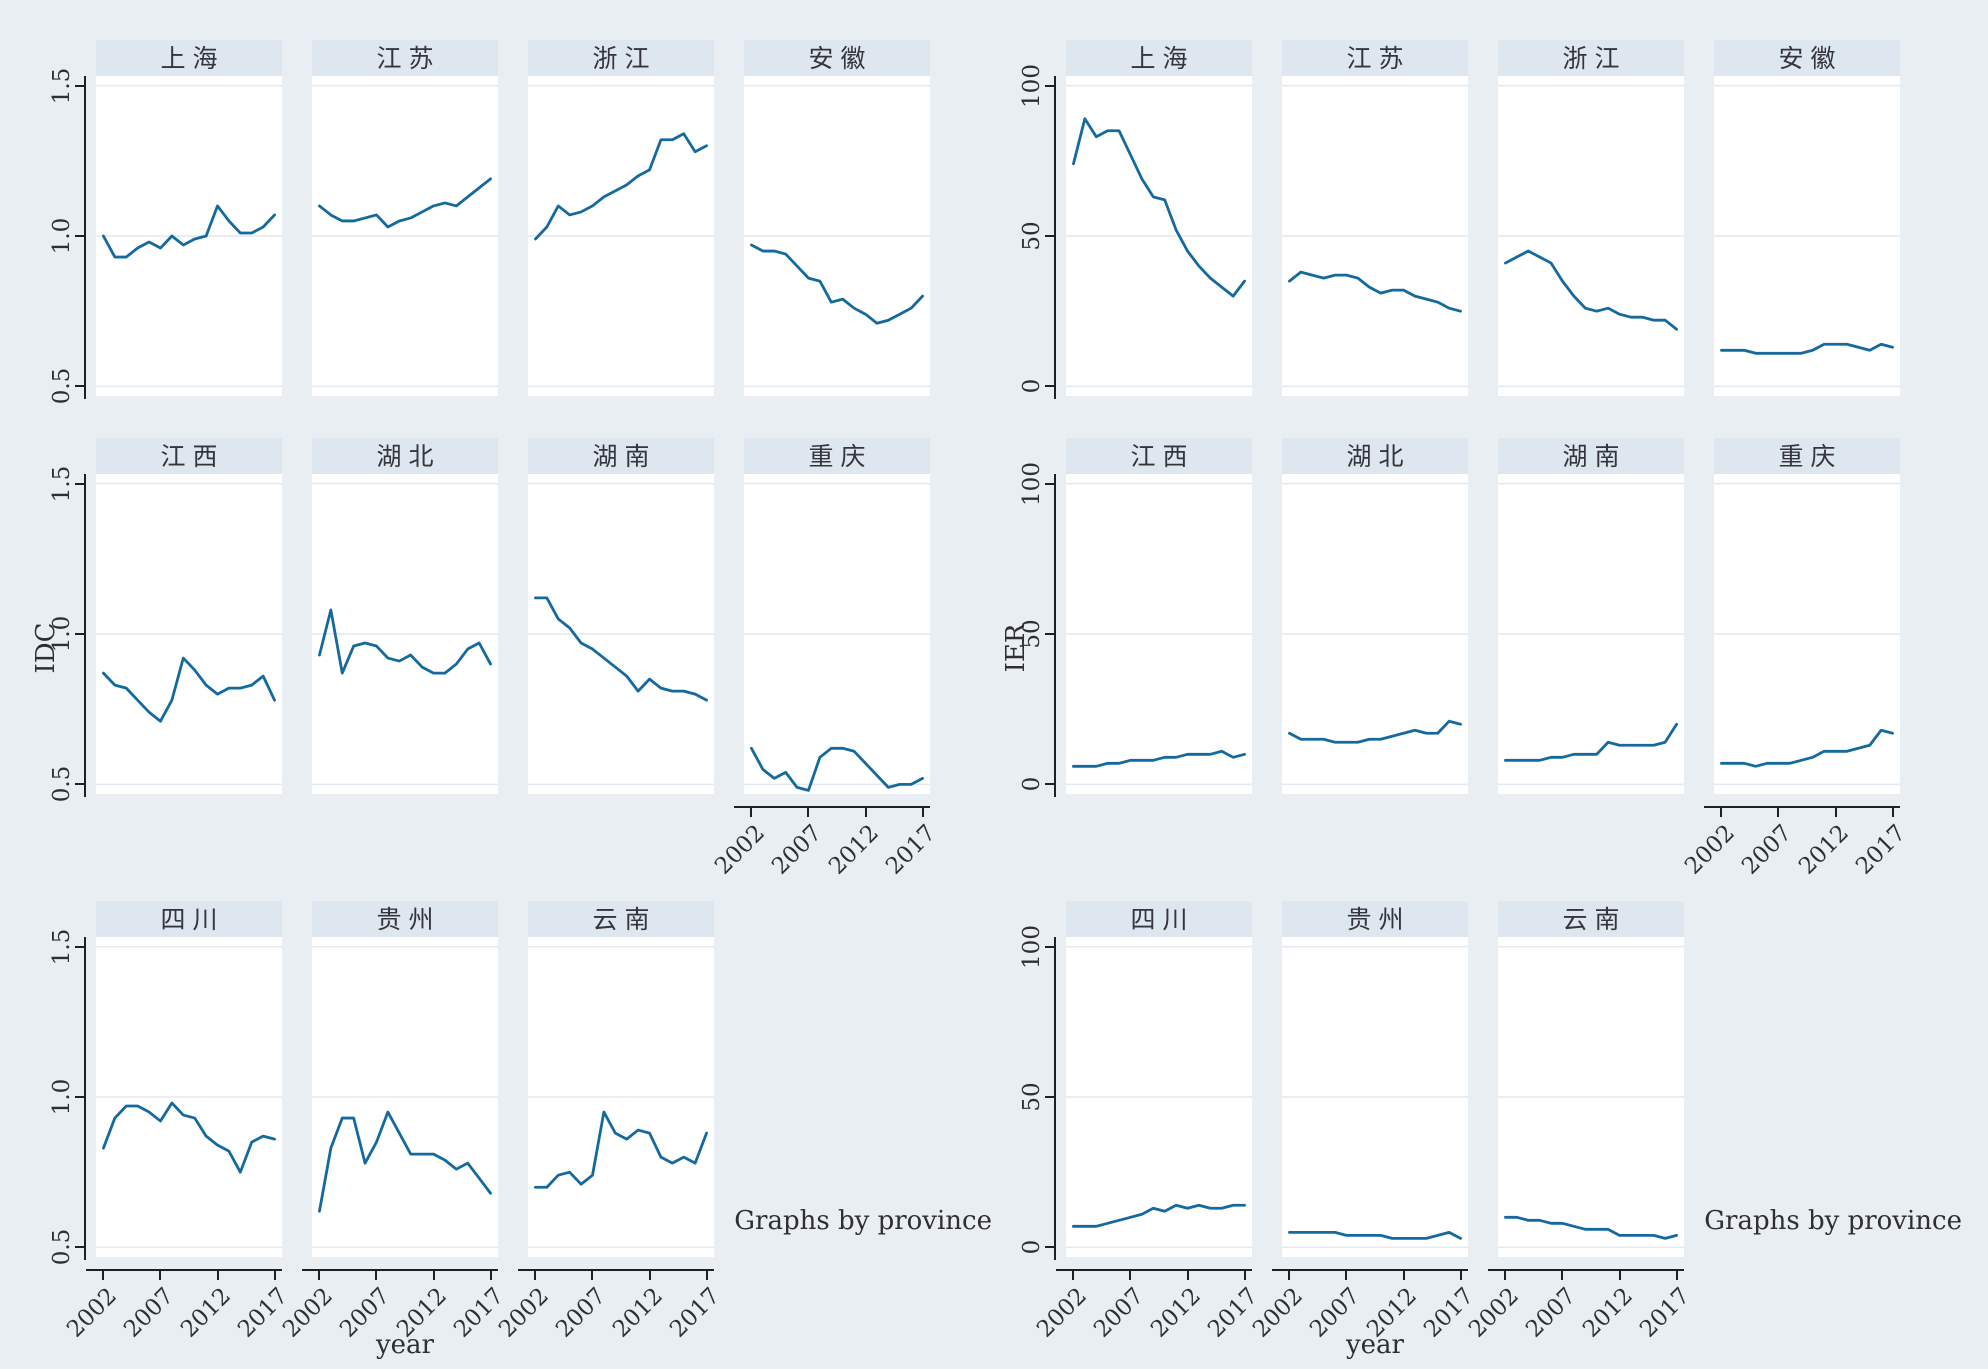  What do you see at coordinates (854, 850) in the screenshot?
I see `x-tick-label: 2012` at bounding box center [854, 850].